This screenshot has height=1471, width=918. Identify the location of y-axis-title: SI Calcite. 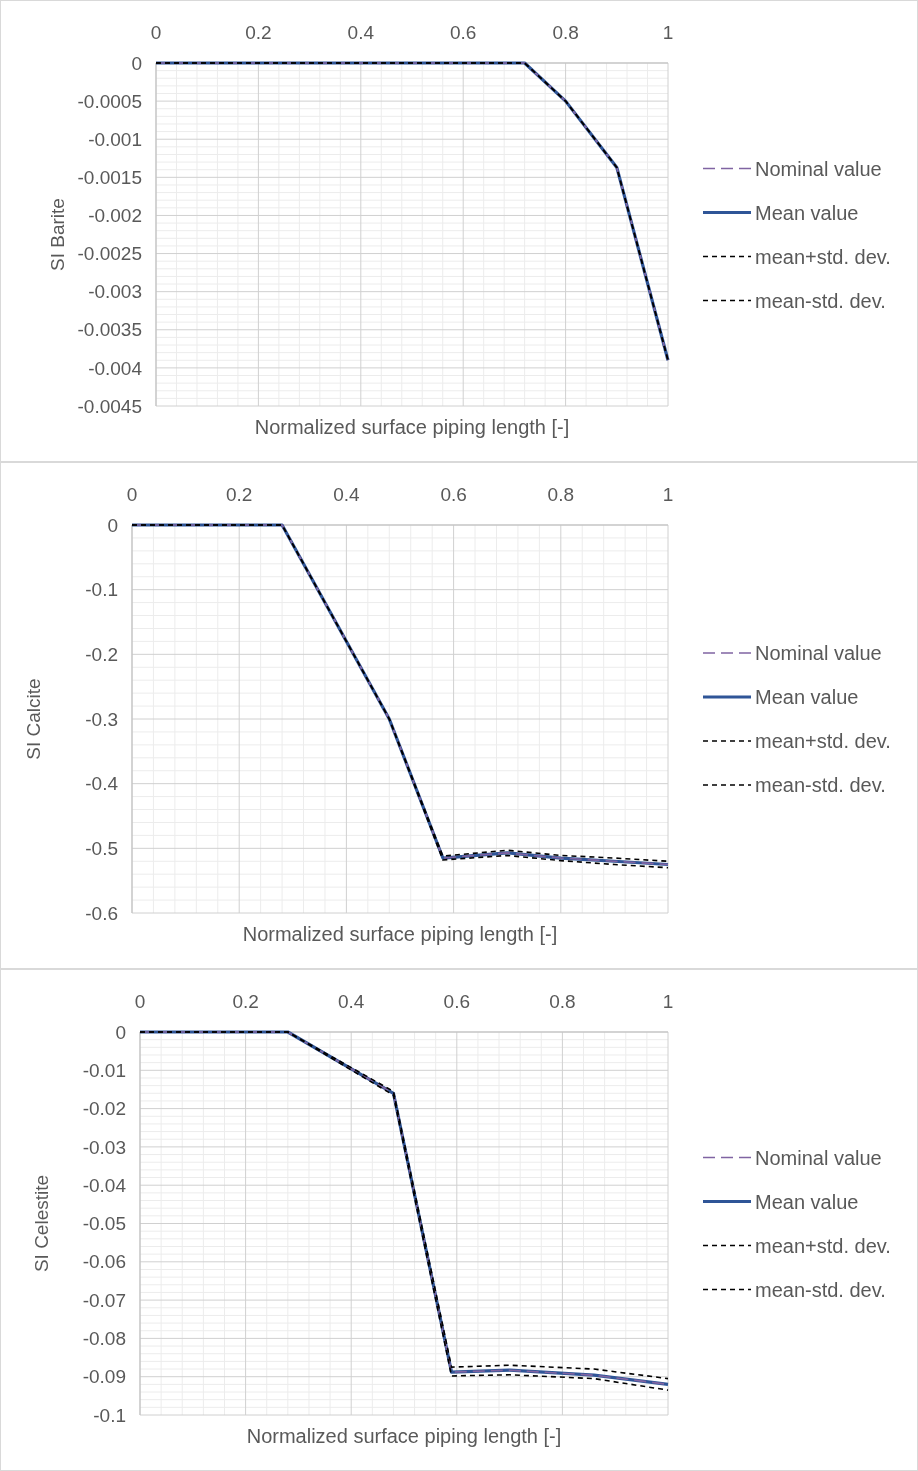
(33, 719).